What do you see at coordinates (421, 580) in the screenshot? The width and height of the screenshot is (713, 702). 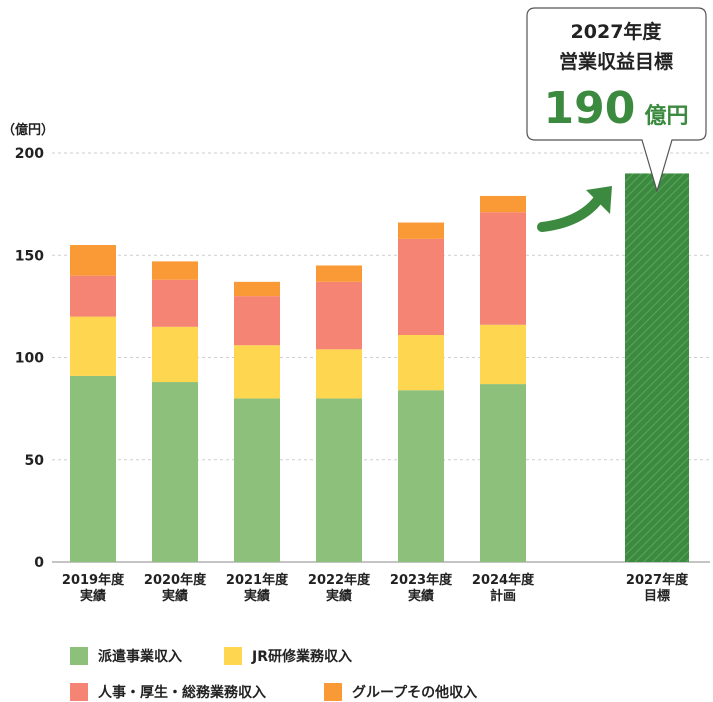 I see `x-tick-label: 2023年度` at bounding box center [421, 580].